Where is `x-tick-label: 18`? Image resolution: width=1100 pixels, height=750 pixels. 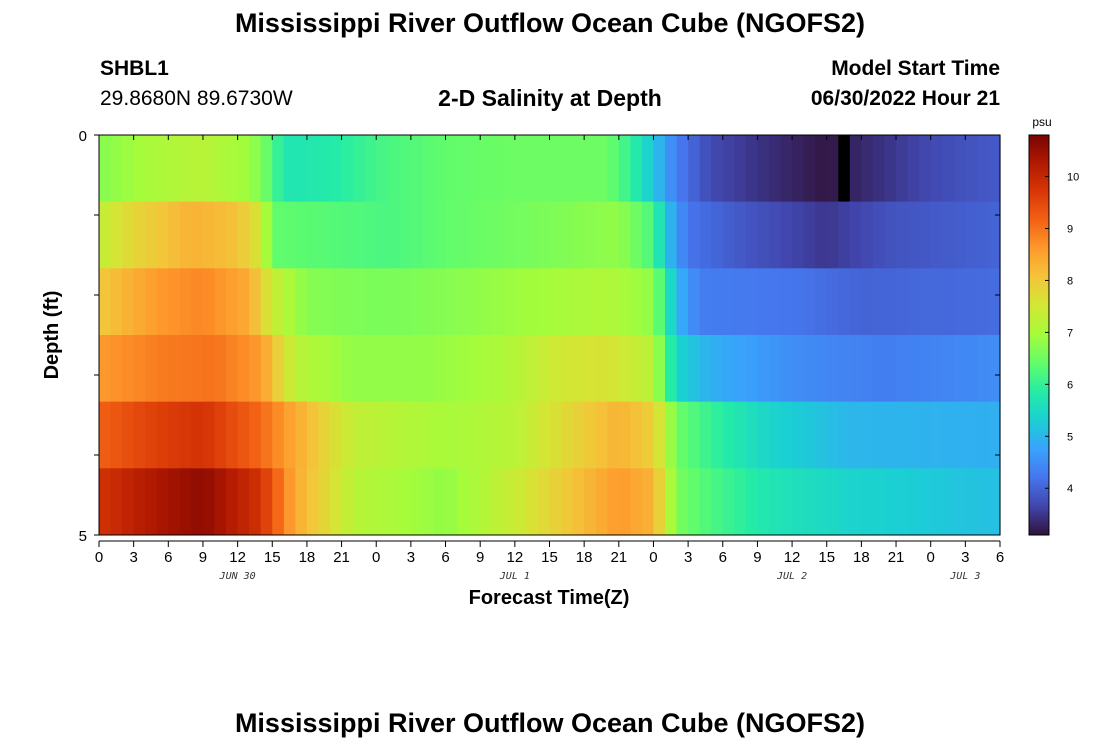 x-tick-label: 18 is located at coordinates (584, 557).